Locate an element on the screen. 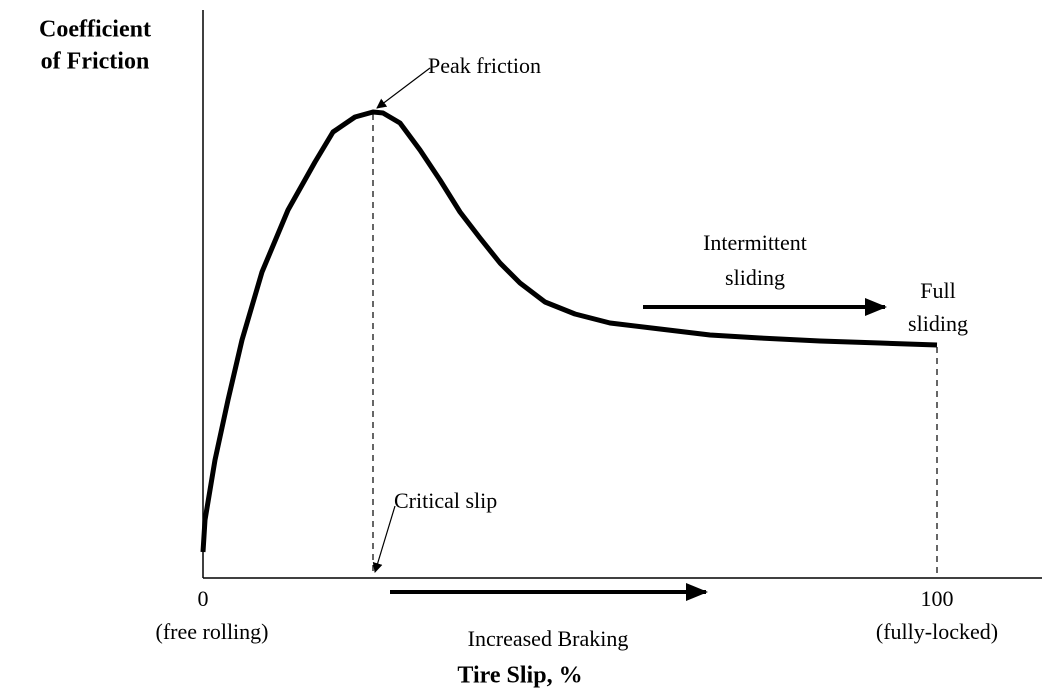 The image size is (1052, 688). x-axis-label: Tire Slip, % is located at coordinates (519, 675).